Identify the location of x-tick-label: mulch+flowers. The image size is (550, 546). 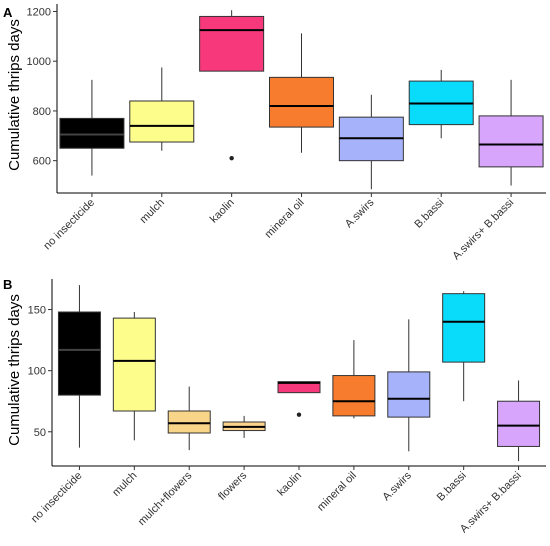
(165, 498).